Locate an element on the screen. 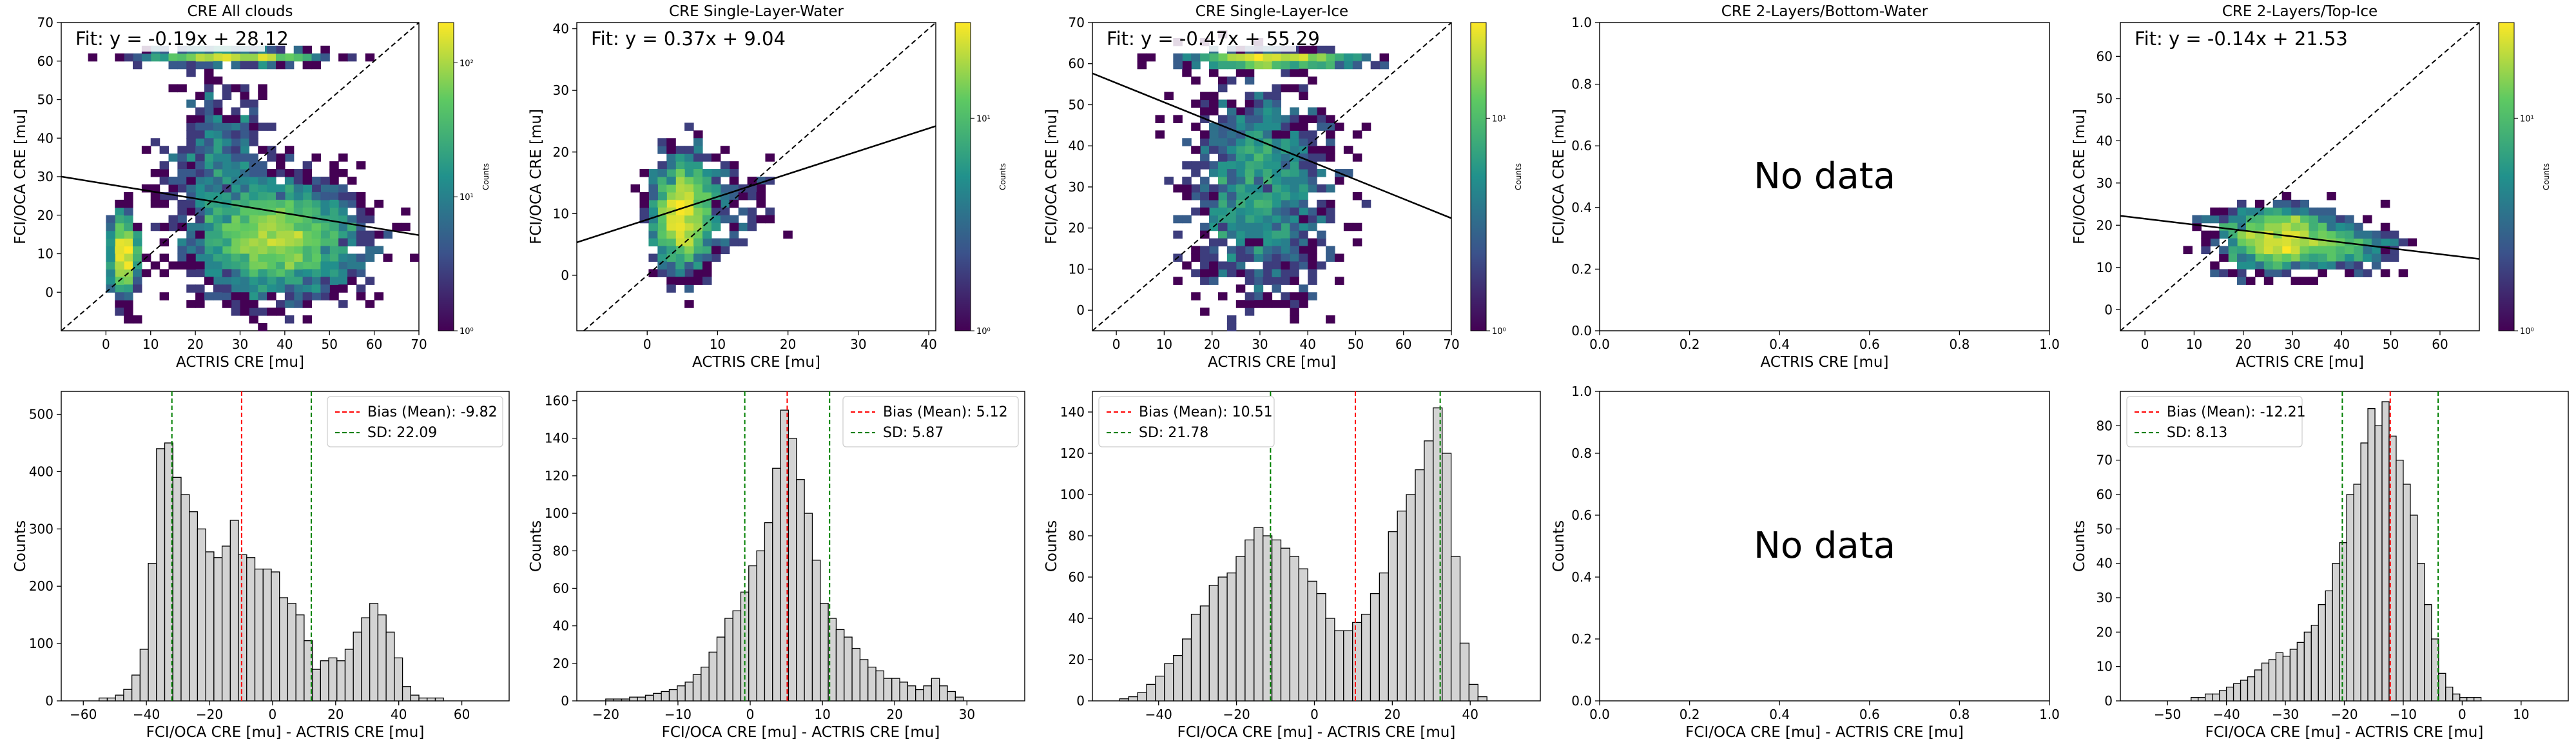  histogram-x-tick-label: 10 is located at coordinates (2521, 714).